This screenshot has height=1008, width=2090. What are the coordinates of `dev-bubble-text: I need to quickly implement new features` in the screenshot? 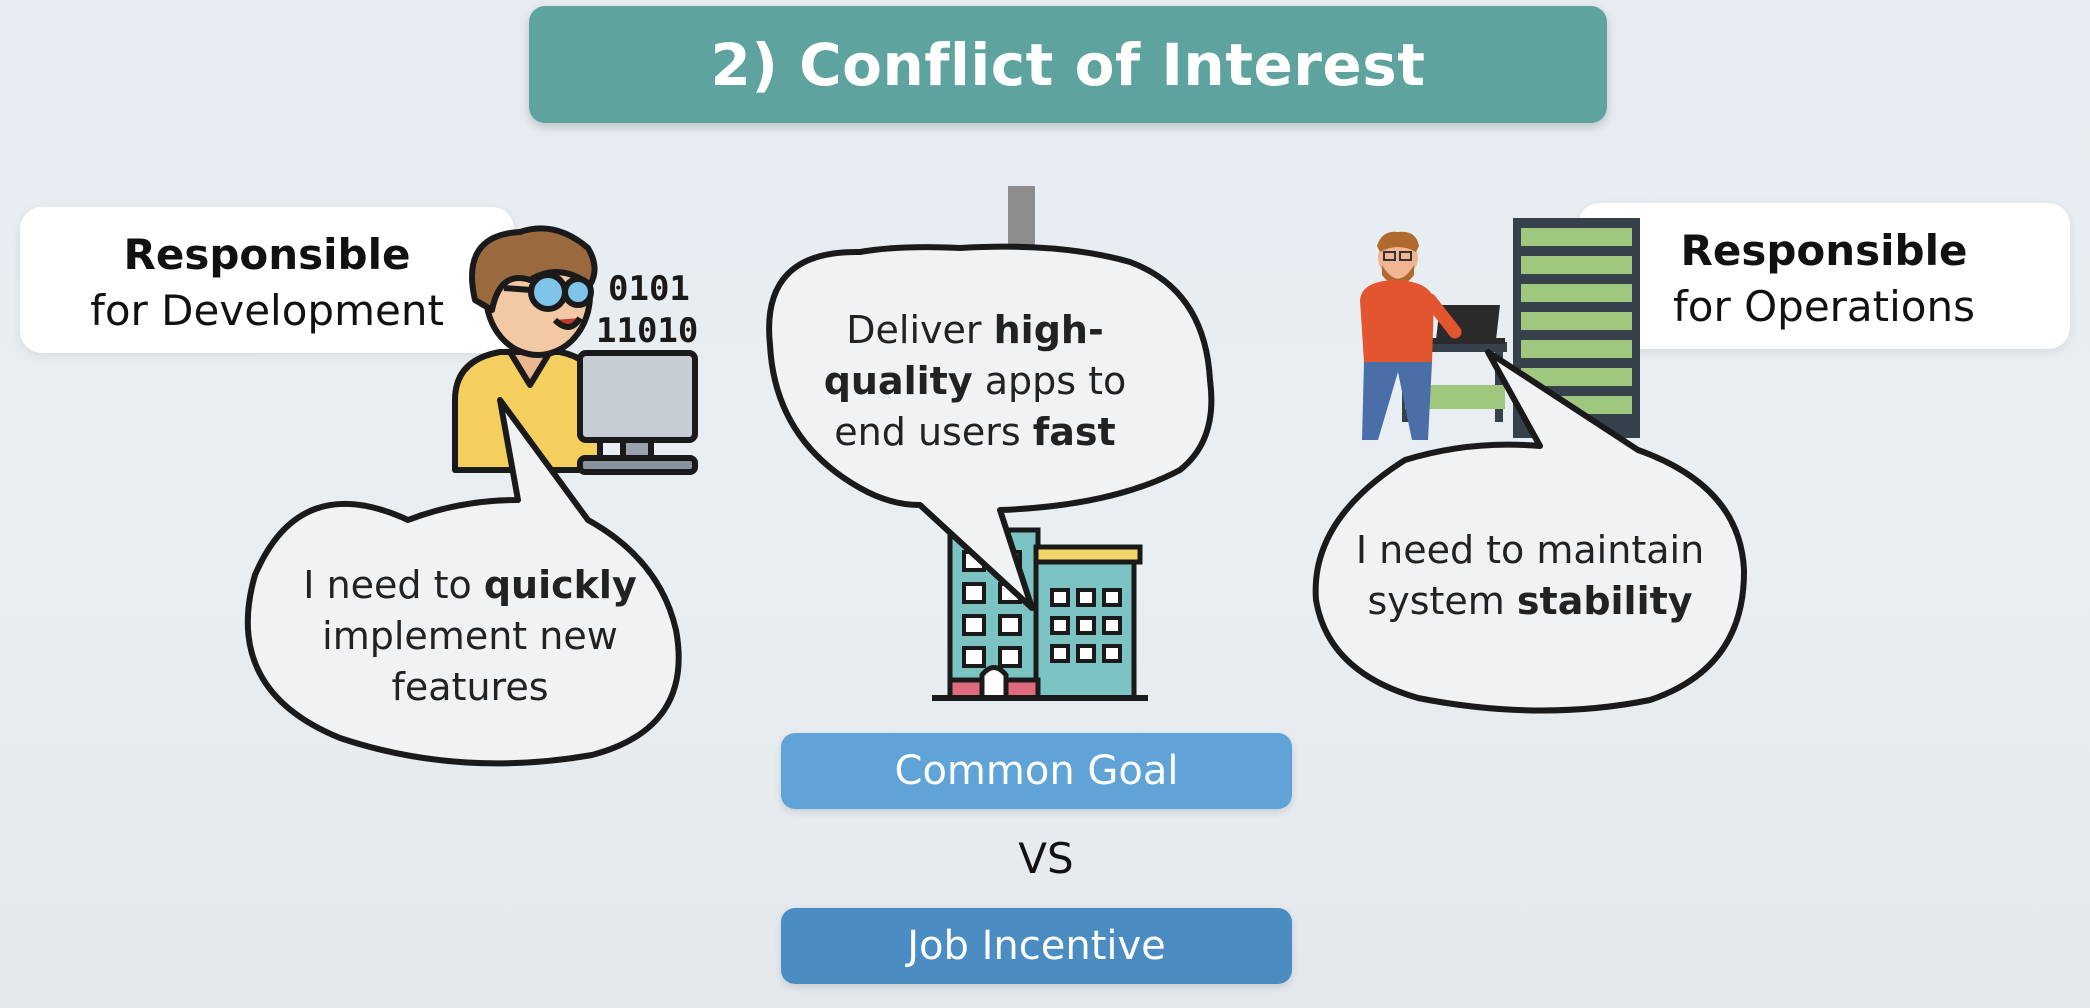 It's located at (470, 636).